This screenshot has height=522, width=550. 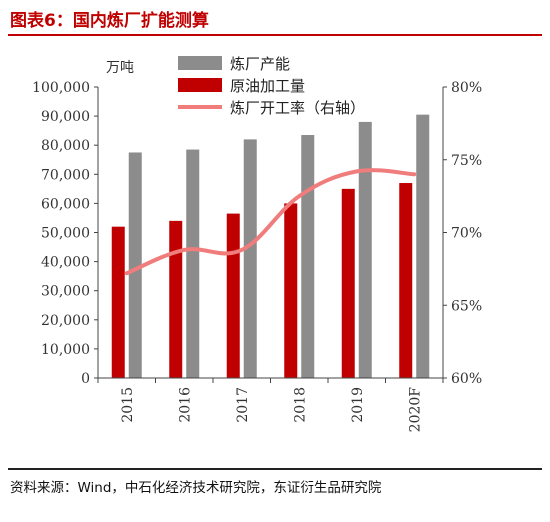 I want to click on legend-label: 炼厂开工率（右轴）, so click(x=297, y=108).